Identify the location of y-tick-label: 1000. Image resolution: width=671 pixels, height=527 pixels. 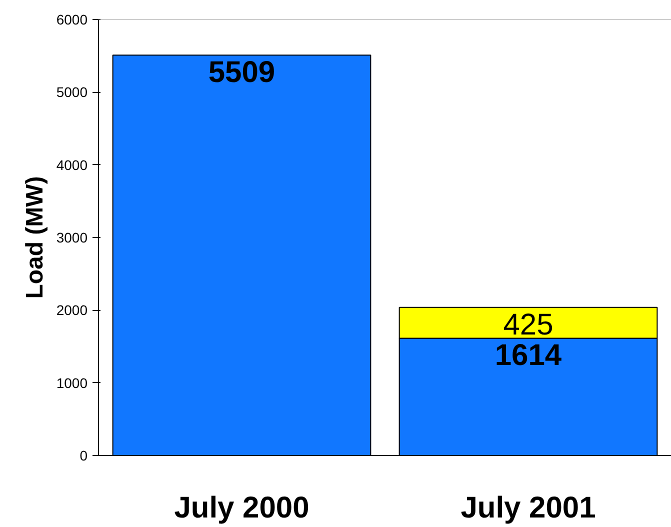
(72, 382).